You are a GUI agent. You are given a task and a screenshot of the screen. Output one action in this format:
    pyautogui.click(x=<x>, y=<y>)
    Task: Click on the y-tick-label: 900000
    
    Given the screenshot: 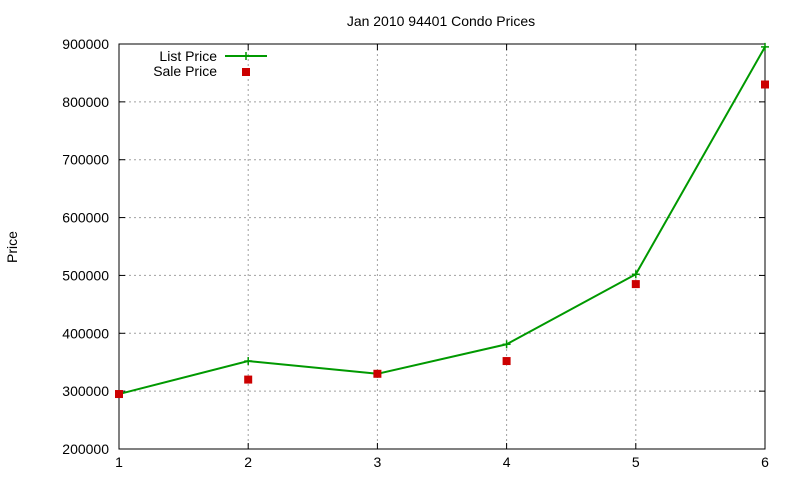 What is the action you would take?
    pyautogui.click(x=85, y=44)
    